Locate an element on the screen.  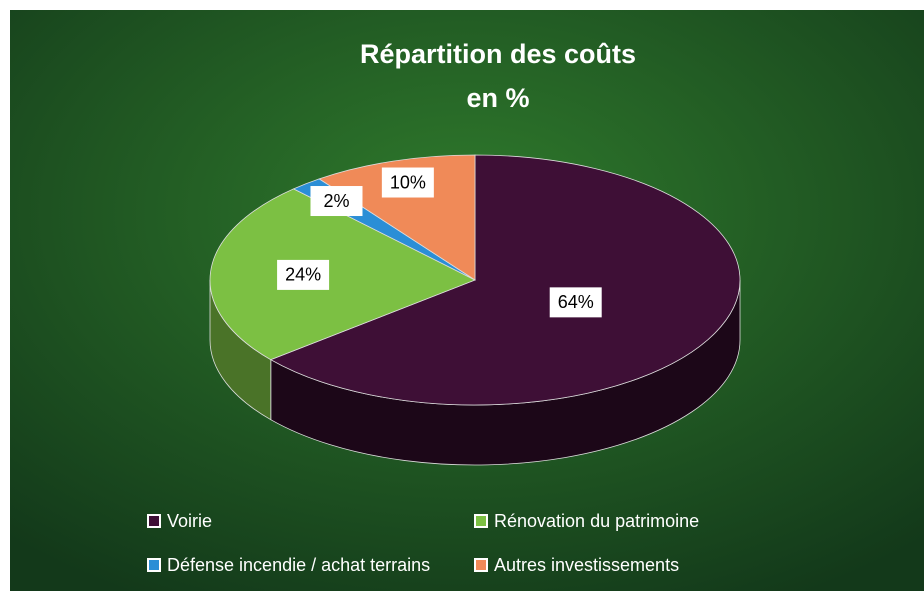
data-label: 2% is located at coordinates (336, 201).